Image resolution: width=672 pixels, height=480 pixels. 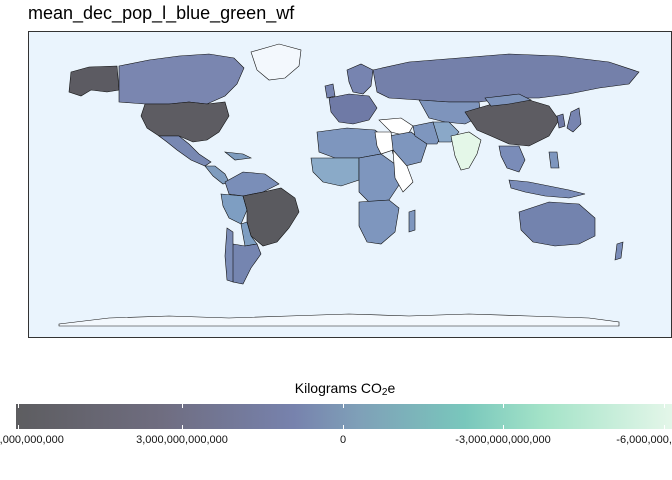 I want to click on country-argentina, so click(x=246, y=264).